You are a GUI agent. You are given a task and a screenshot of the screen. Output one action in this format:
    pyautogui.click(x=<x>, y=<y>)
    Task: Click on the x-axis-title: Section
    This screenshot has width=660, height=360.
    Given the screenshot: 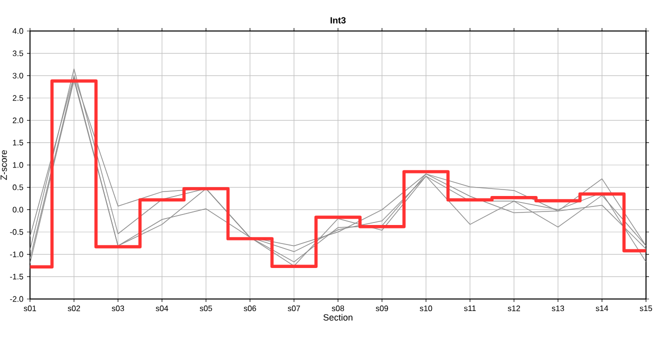 What is the action you would take?
    pyautogui.click(x=337, y=317)
    